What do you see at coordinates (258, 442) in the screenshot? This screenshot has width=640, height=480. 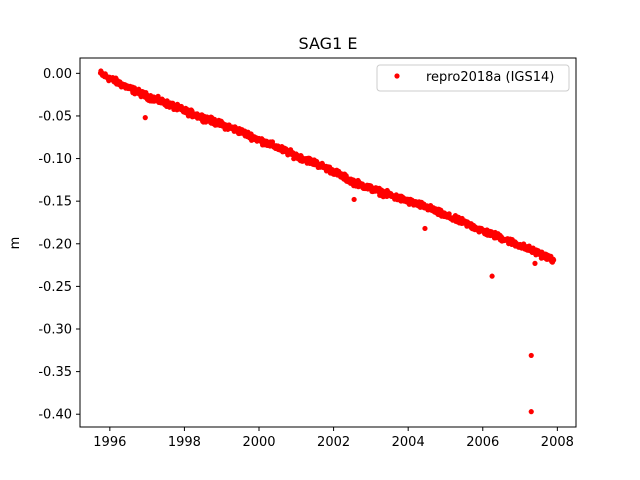 I see `x-tick-label: 2000` at bounding box center [258, 442].